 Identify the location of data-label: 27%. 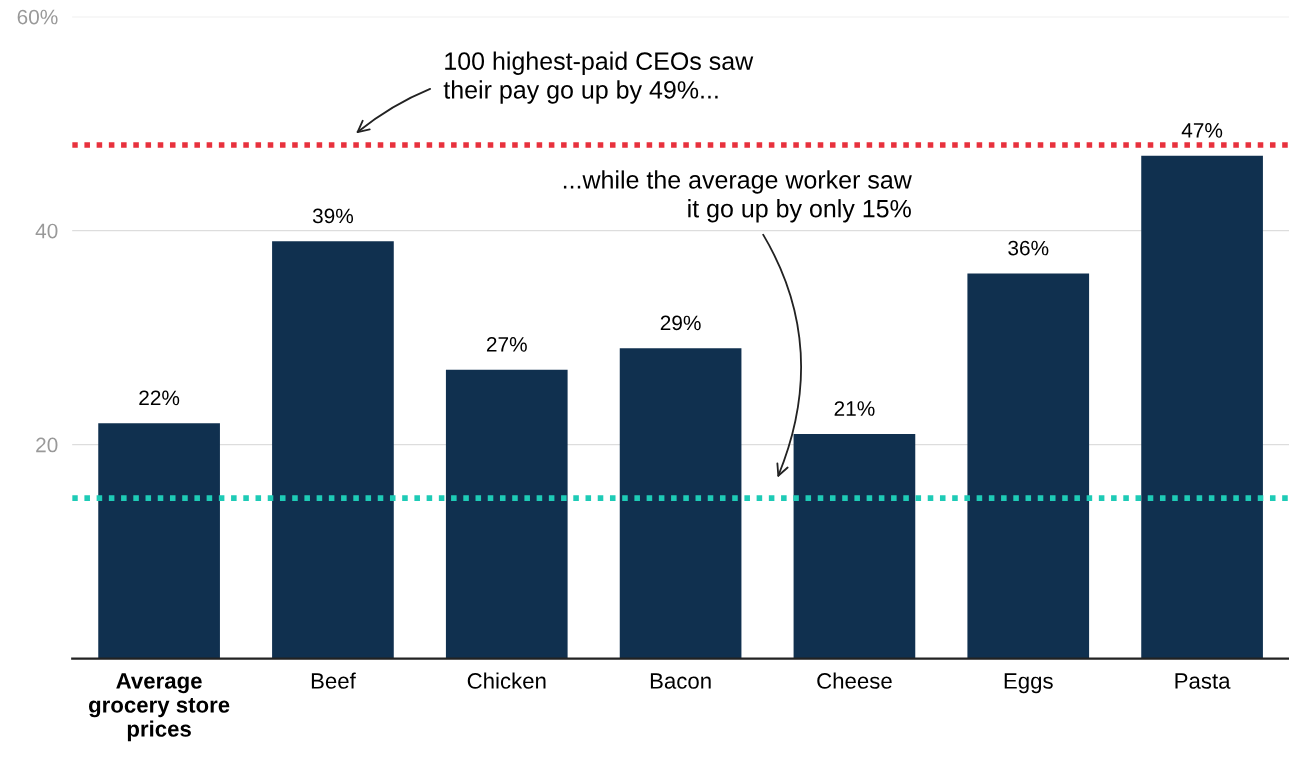
(506, 344).